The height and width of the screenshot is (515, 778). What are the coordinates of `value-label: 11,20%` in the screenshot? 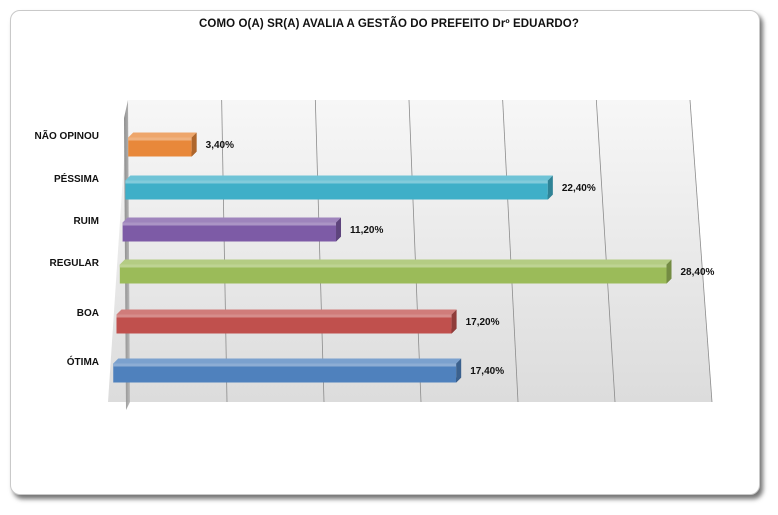 It's located at (366, 230).